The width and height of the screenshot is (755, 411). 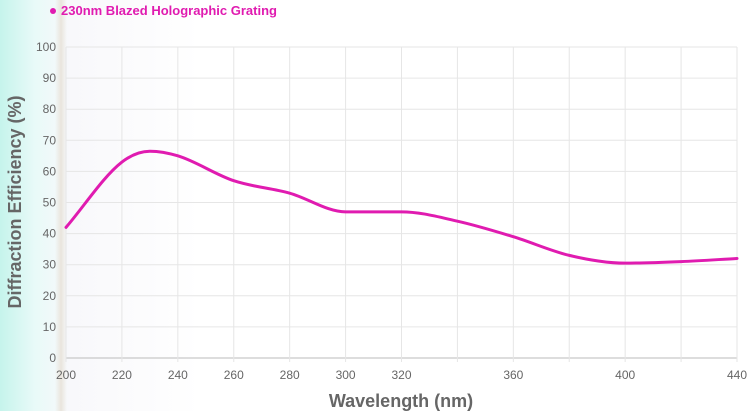 I want to click on legend-marker, so click(x=53, y=10).